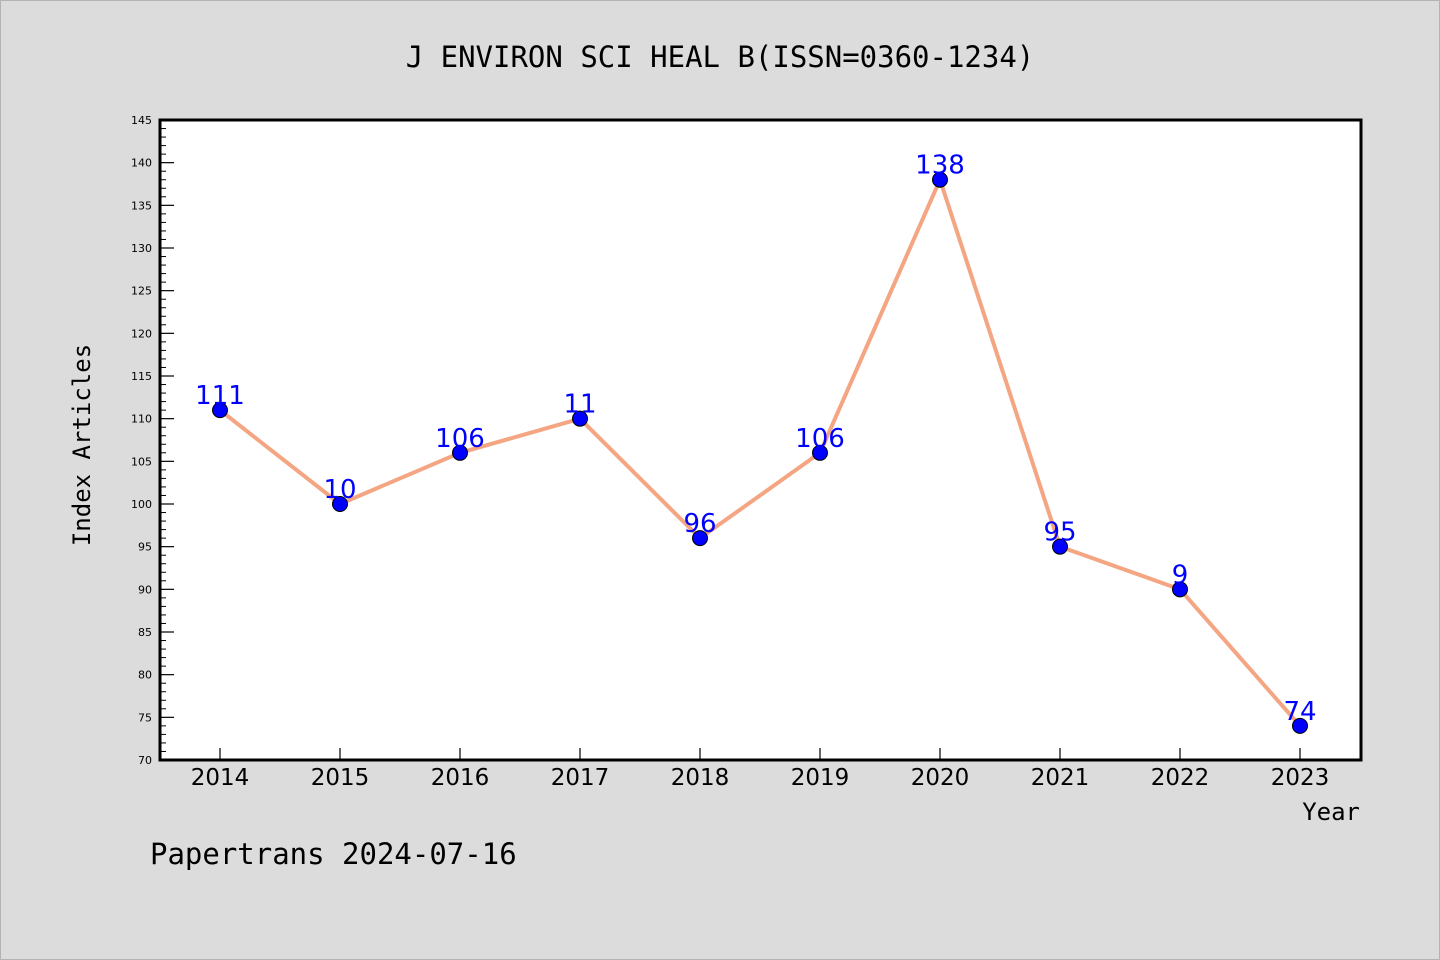 Image resolution: width=1440 pixels, height=960 pixels. What do you see at coordinates (141, 419) in the screenshot?
I see `y-tick-label: 110` at bounding box center [141, 419].